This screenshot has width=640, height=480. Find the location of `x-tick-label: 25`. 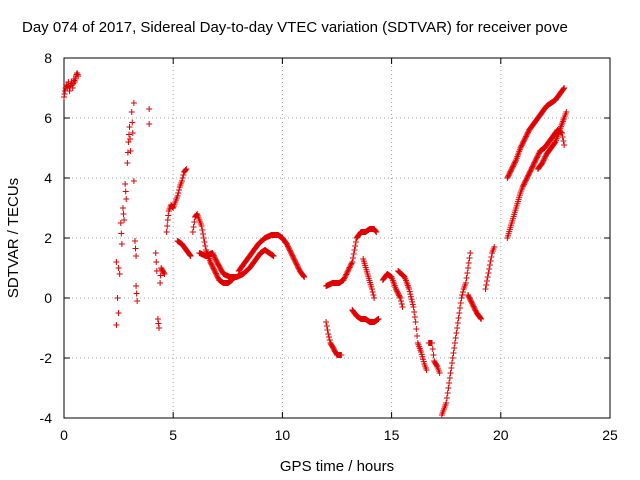

x-tick-label: 25 is located at coordinates (610, 435).